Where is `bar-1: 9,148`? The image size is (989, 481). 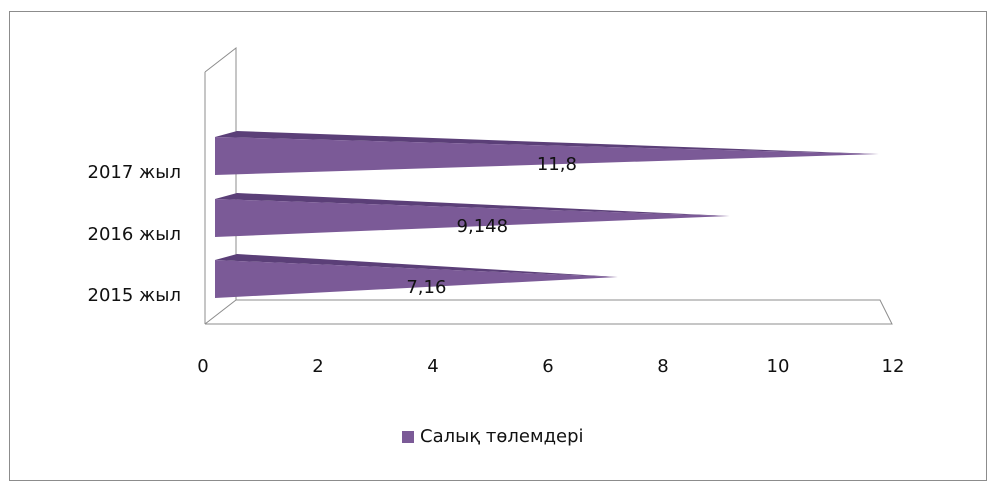
bar-1: 9,148 is located at coordinates (472, 215).